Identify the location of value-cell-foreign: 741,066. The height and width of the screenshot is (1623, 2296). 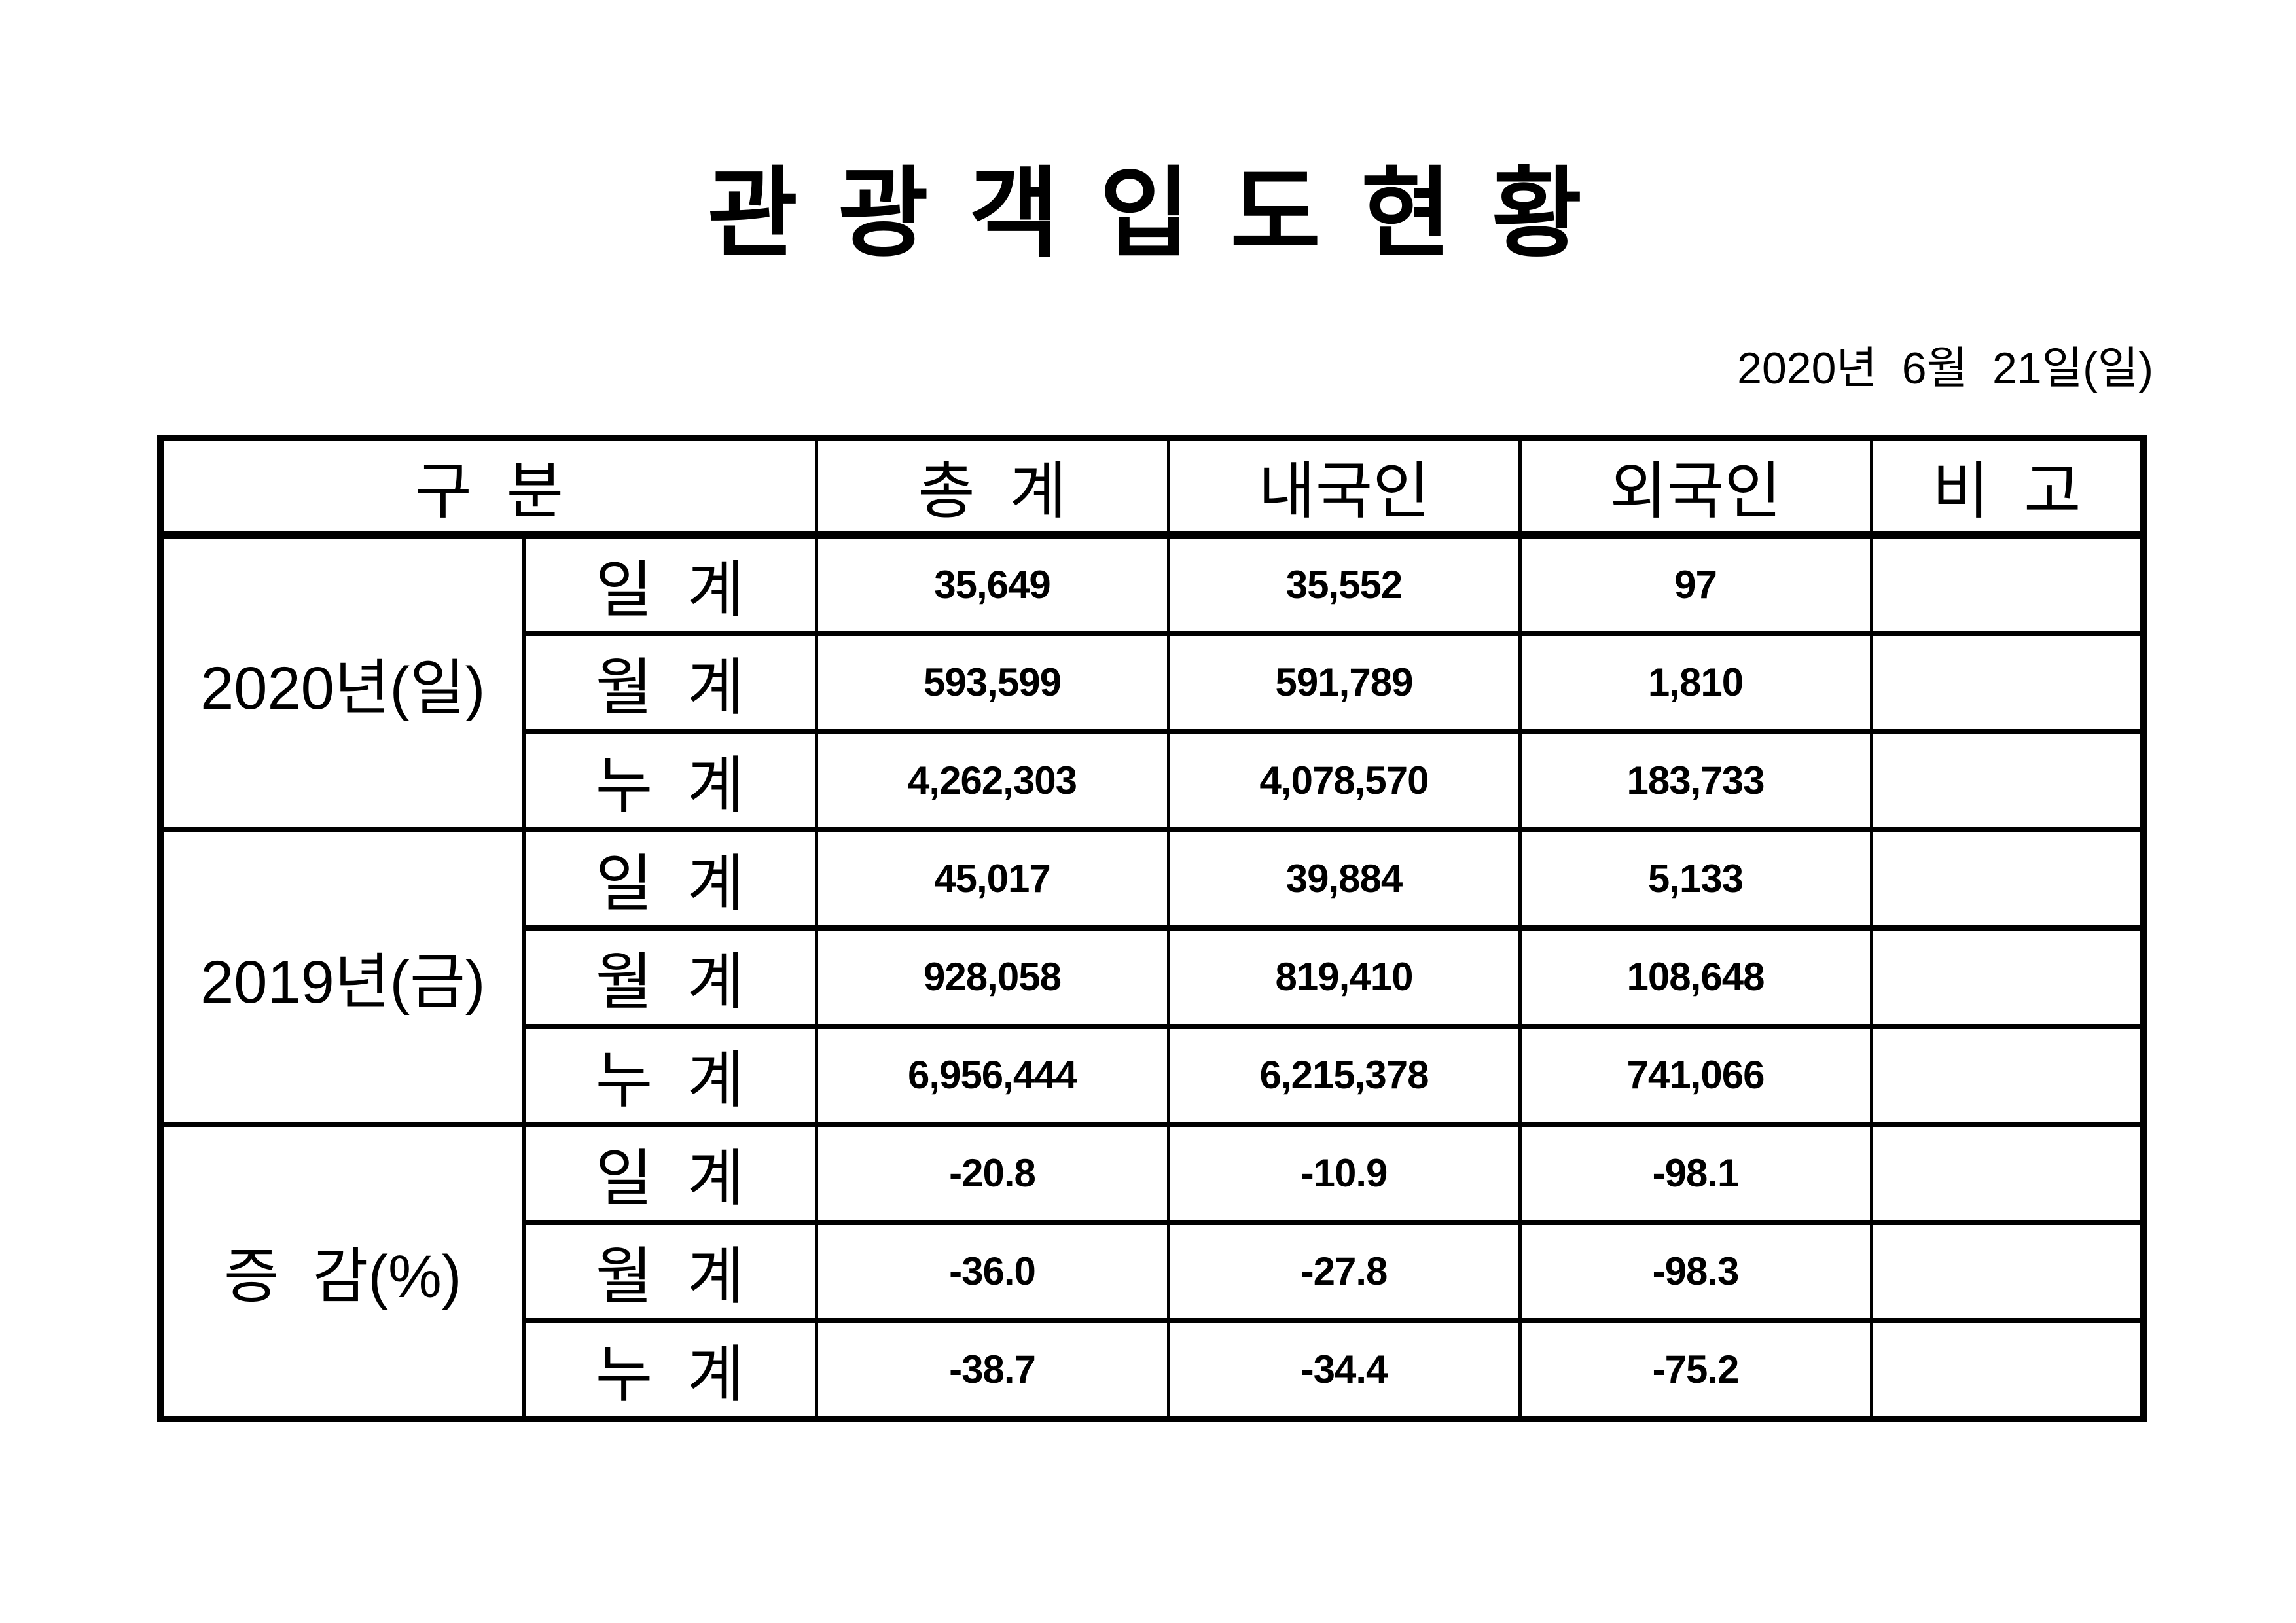
(1695, 1075).